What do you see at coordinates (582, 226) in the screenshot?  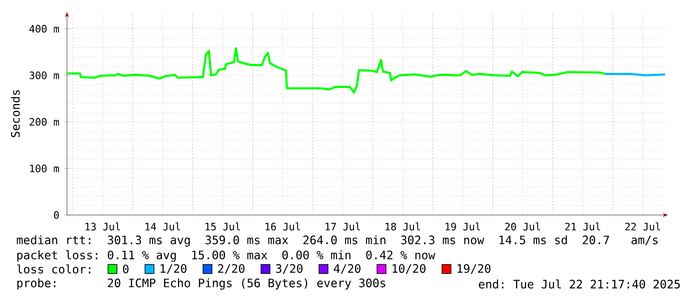 I see `x-tick-label: 21 Jul` at bounding box center [582, 226].